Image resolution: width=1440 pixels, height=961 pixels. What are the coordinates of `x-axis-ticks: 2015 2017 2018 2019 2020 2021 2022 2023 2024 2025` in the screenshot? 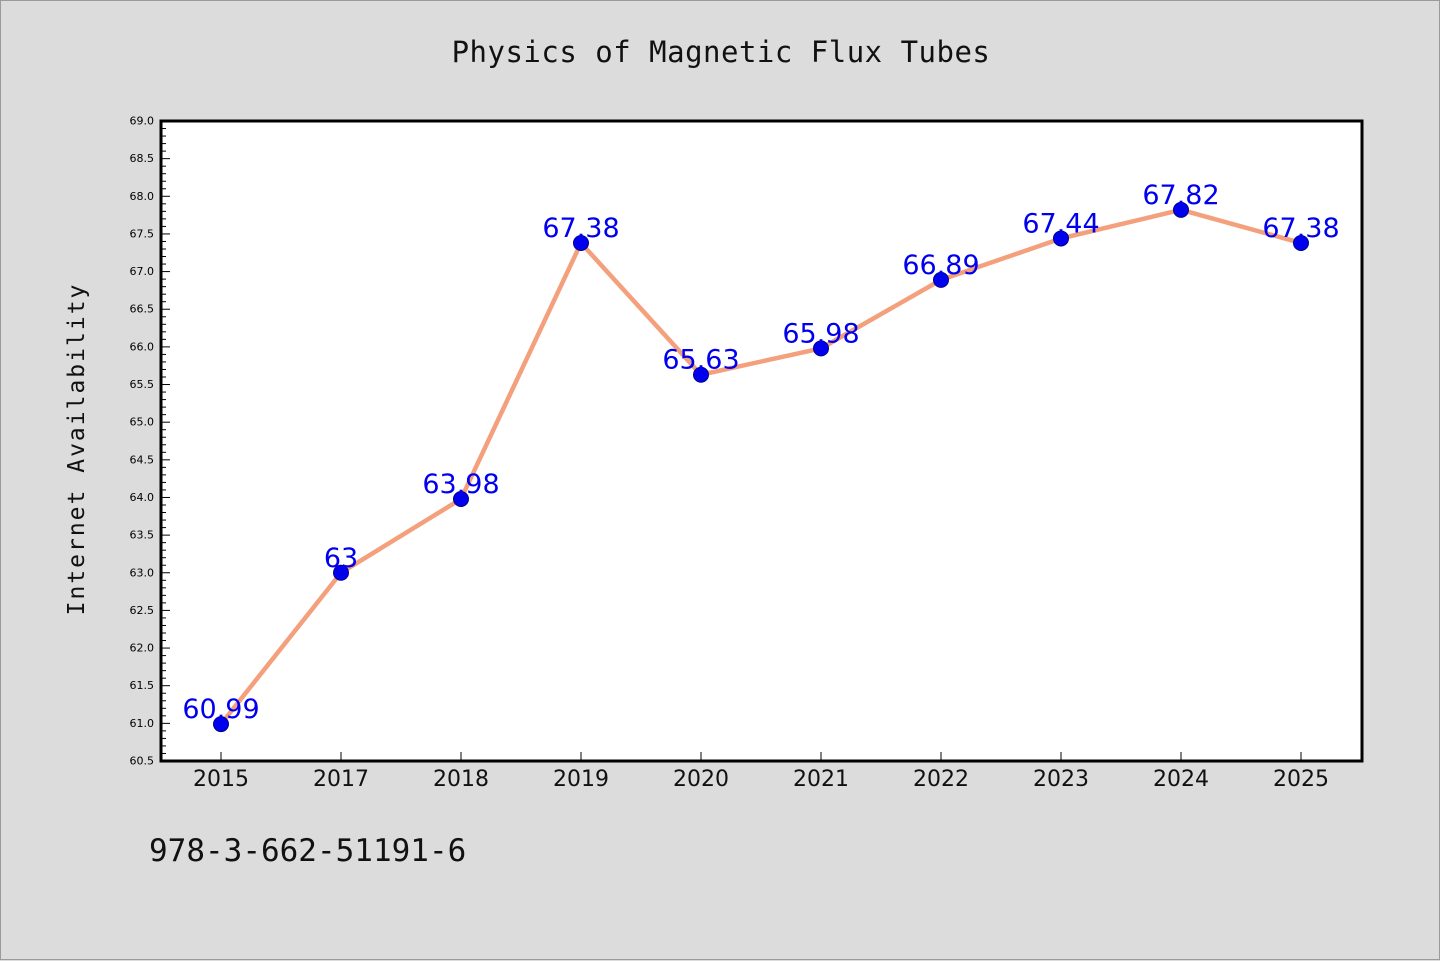 It's located at (761, 772).